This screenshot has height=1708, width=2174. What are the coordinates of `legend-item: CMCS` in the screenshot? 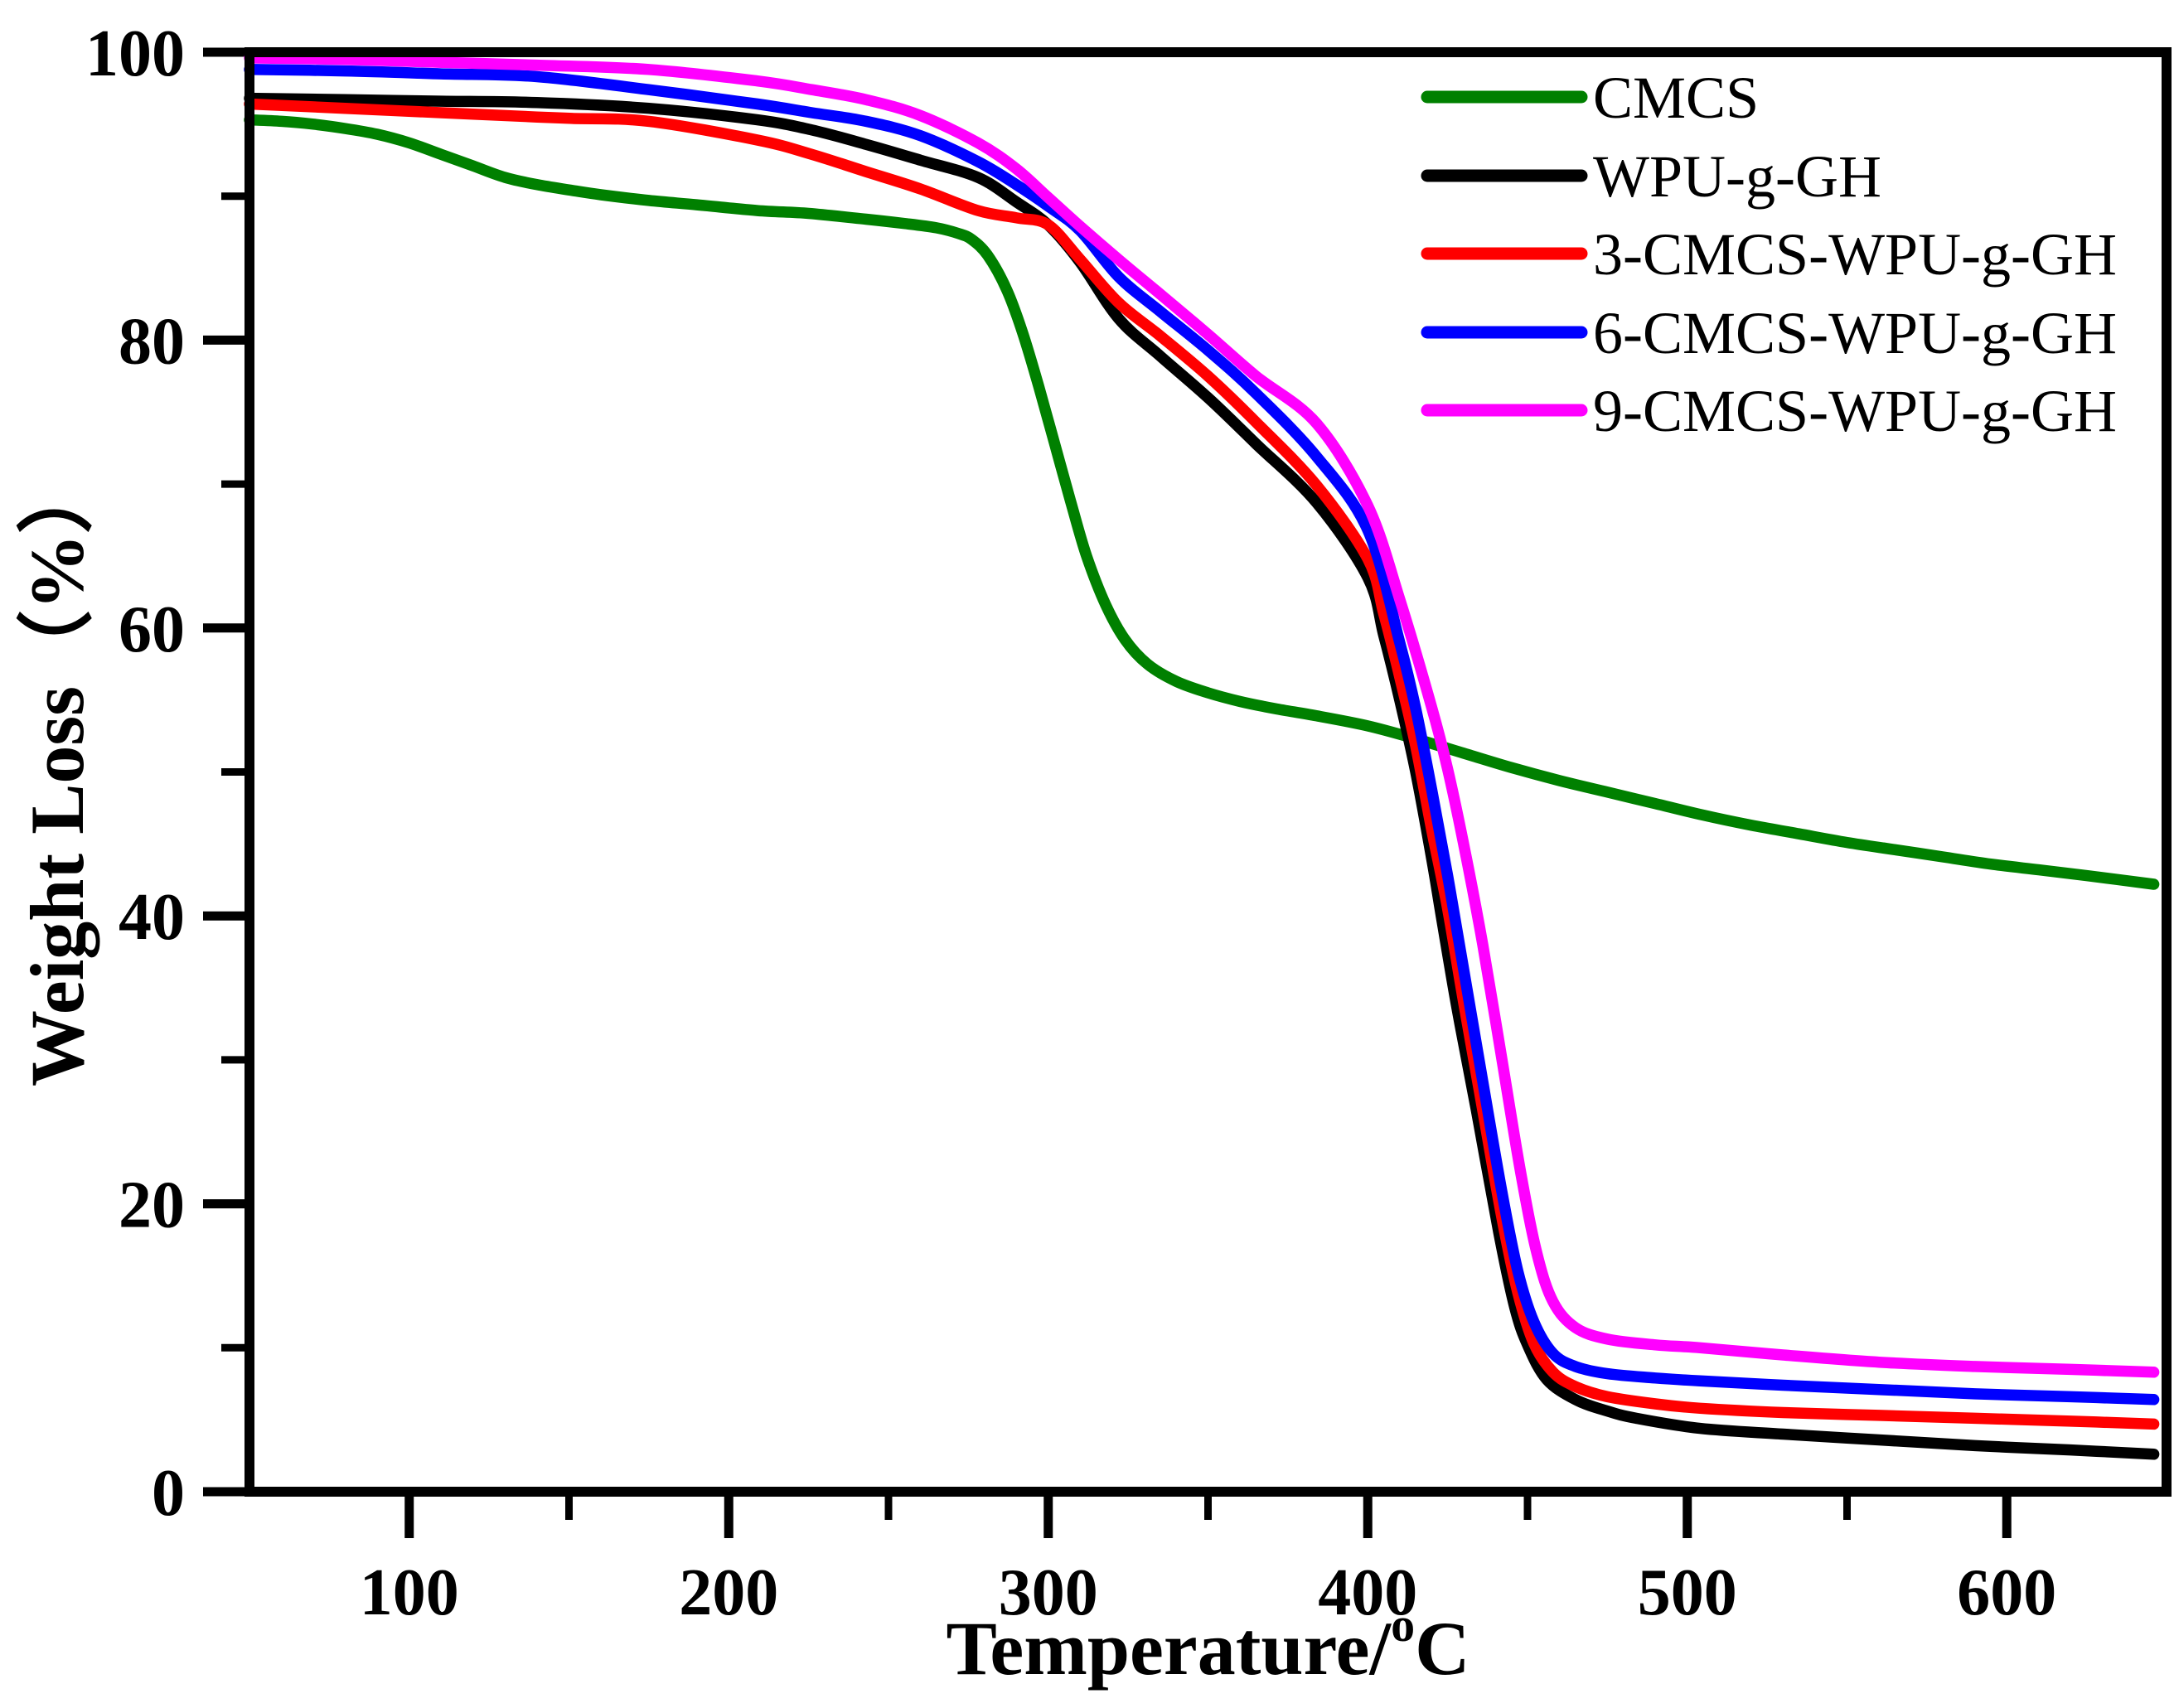 It's located at (1590, 98).